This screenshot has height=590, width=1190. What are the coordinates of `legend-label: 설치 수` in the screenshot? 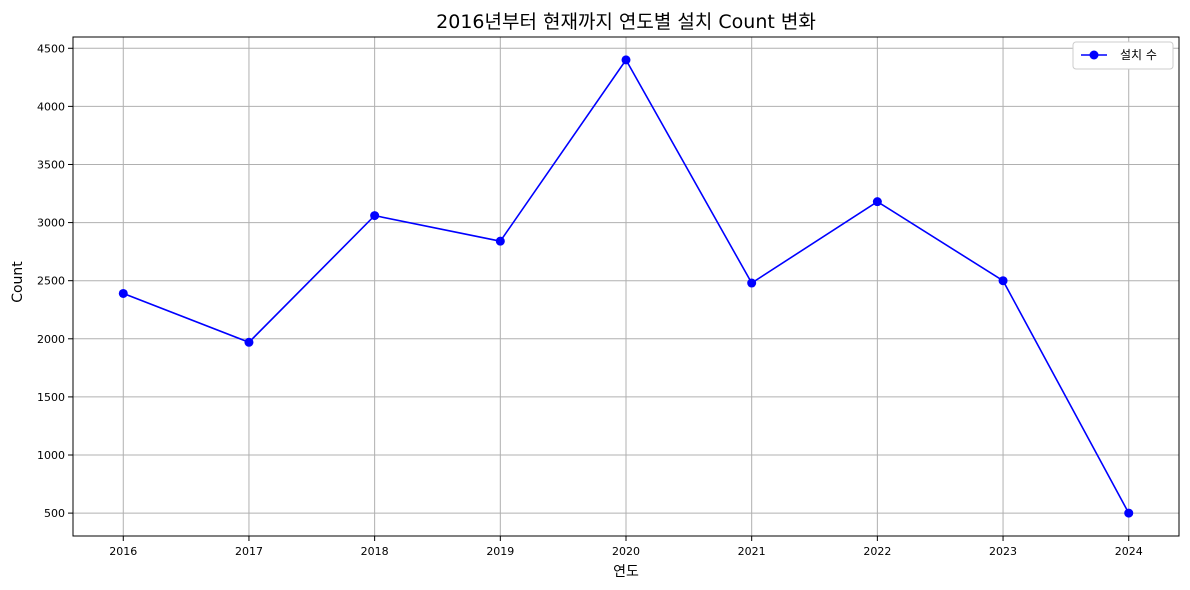 It's located at (1138, 55).